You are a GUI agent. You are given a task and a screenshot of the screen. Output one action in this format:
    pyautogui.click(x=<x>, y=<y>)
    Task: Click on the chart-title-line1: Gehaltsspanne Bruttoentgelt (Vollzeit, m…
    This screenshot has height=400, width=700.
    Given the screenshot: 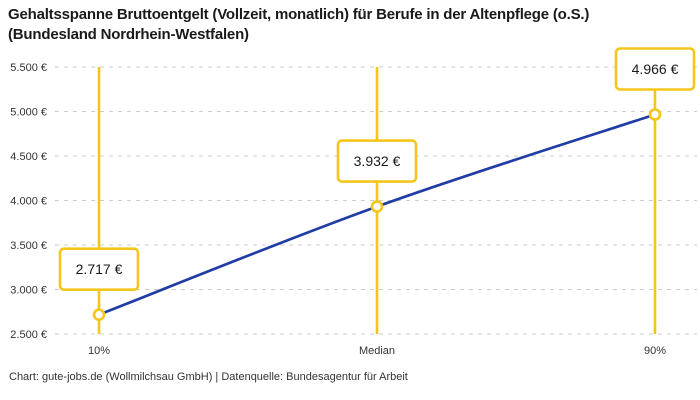 What is the action you would take?
    pyautogui.click(x=299, y=14)
    